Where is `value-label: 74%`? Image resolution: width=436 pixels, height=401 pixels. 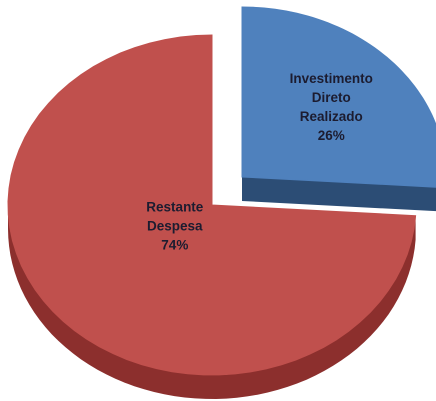
value-label: 74% is located at coordinates (175, 245).